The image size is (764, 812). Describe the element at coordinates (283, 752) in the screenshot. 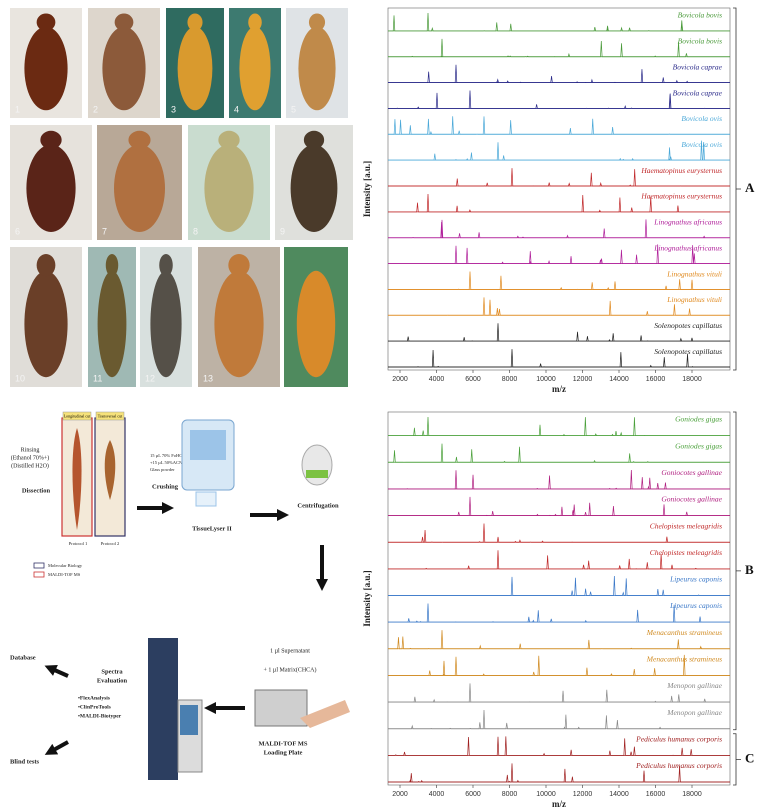

I see `text: Loading Plate` at that location.